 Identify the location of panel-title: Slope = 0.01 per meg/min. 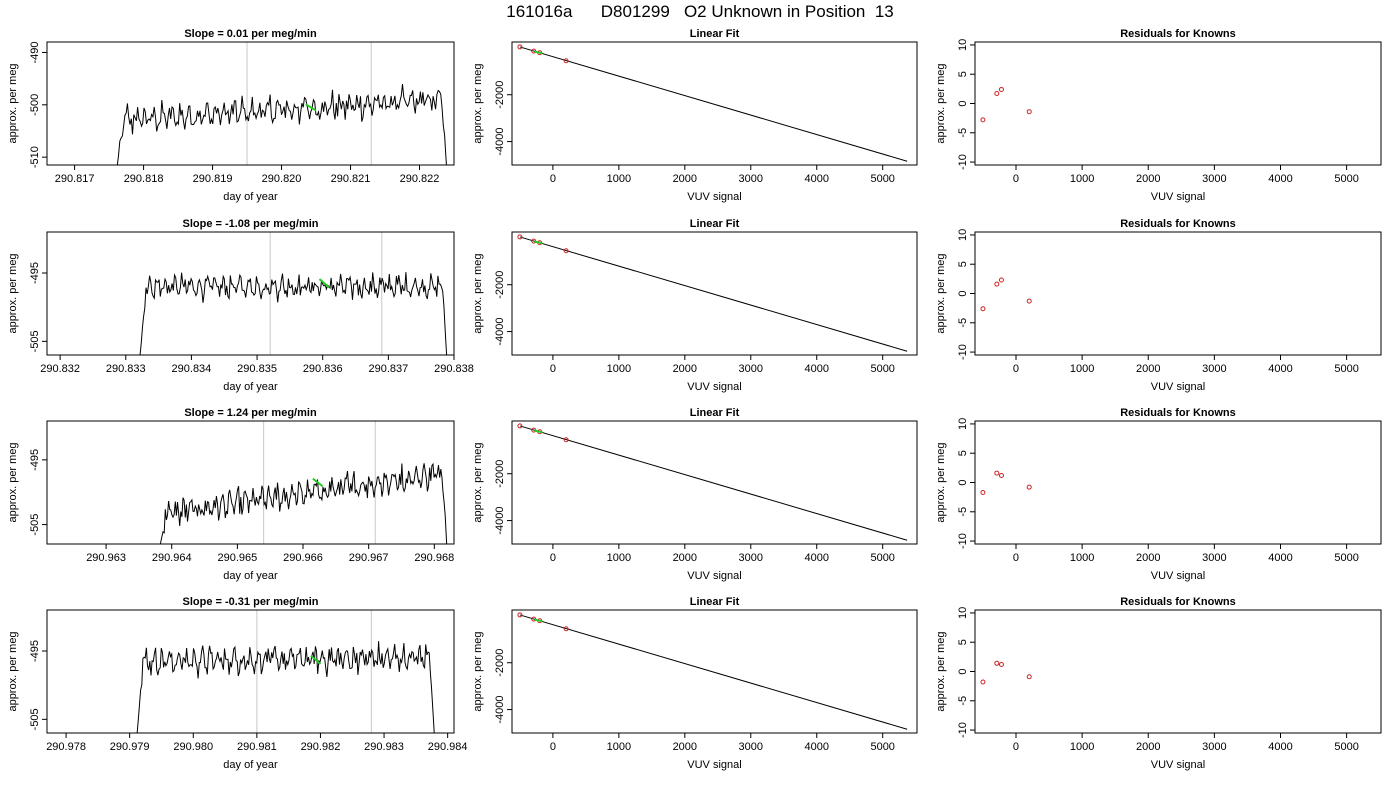
(250, 34).